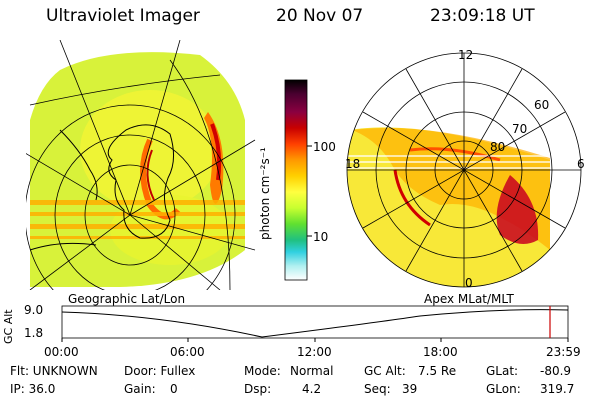 This screenshot has width=600, height=400. I want to click on altitude-ytick-high: 9.0, so click(34, 310).